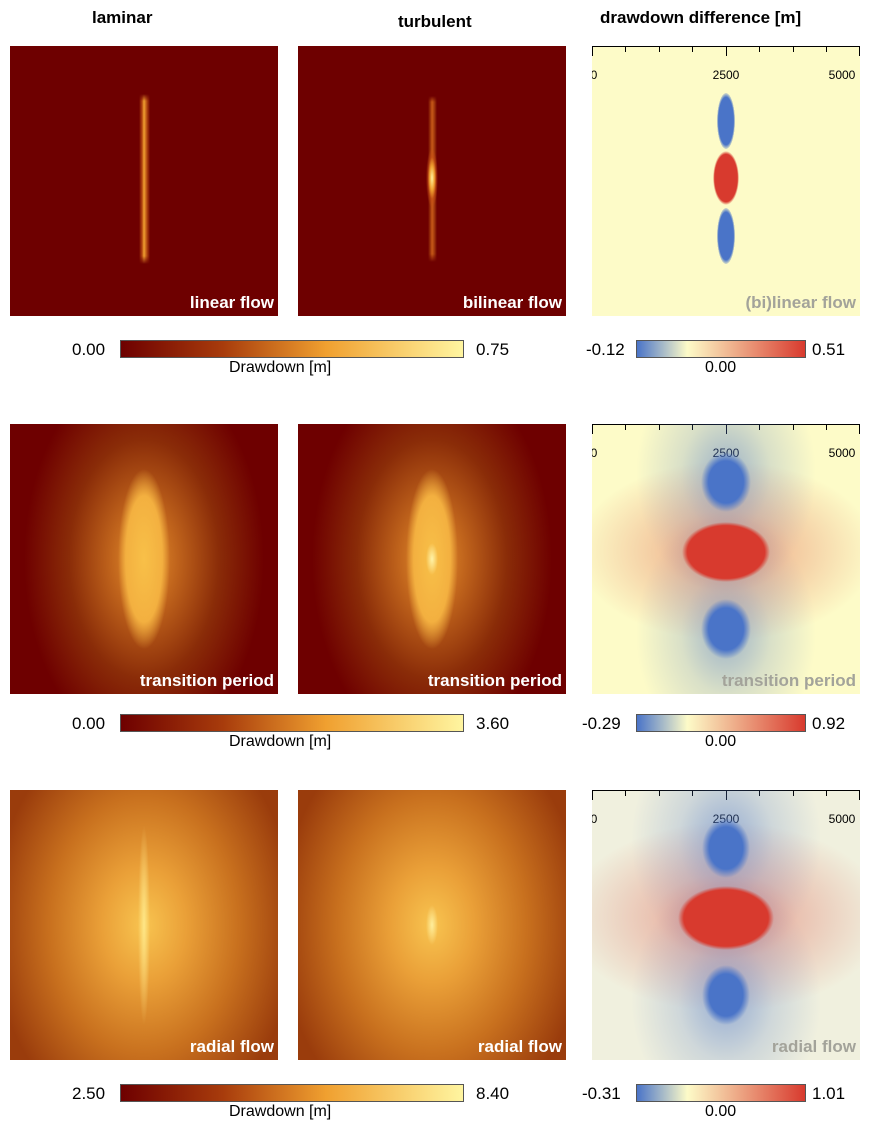 This screenshot has height=1124, width=884. I want to click on laminar-map-transition: transition period, so click(144, 559).